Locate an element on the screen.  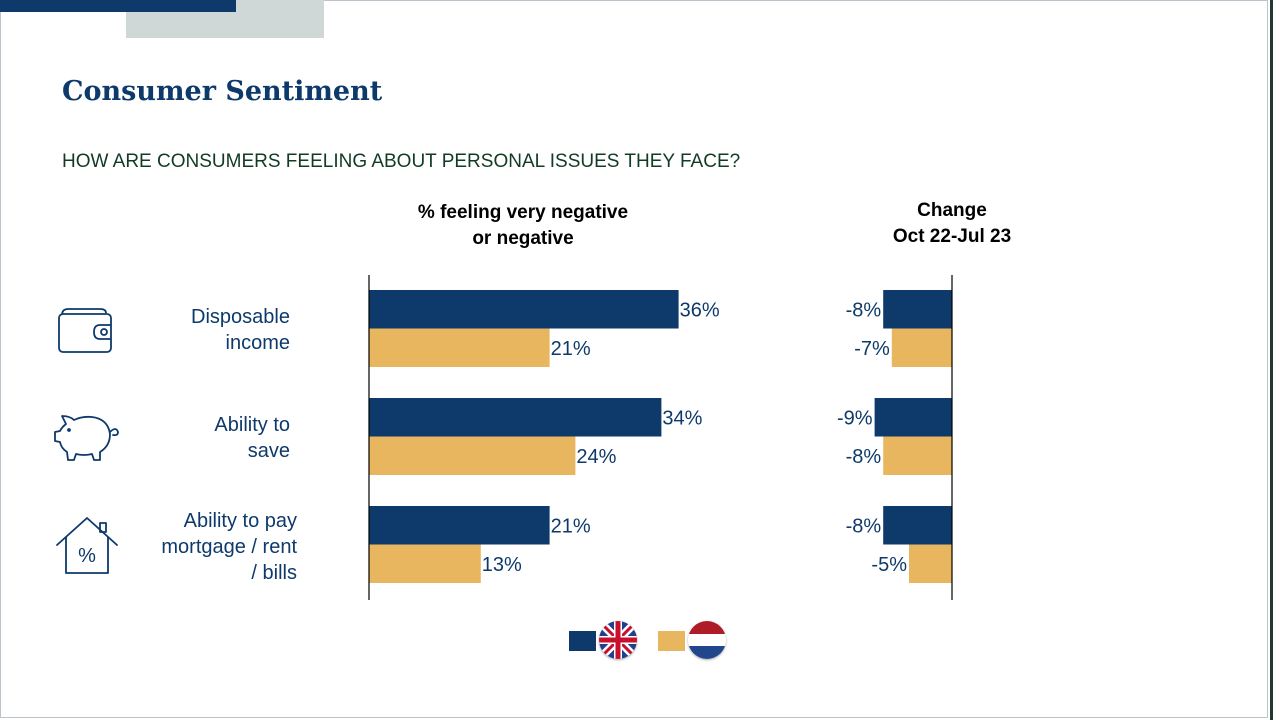
page-title: Consumer Sentiment is located at coordinates (222, 91).